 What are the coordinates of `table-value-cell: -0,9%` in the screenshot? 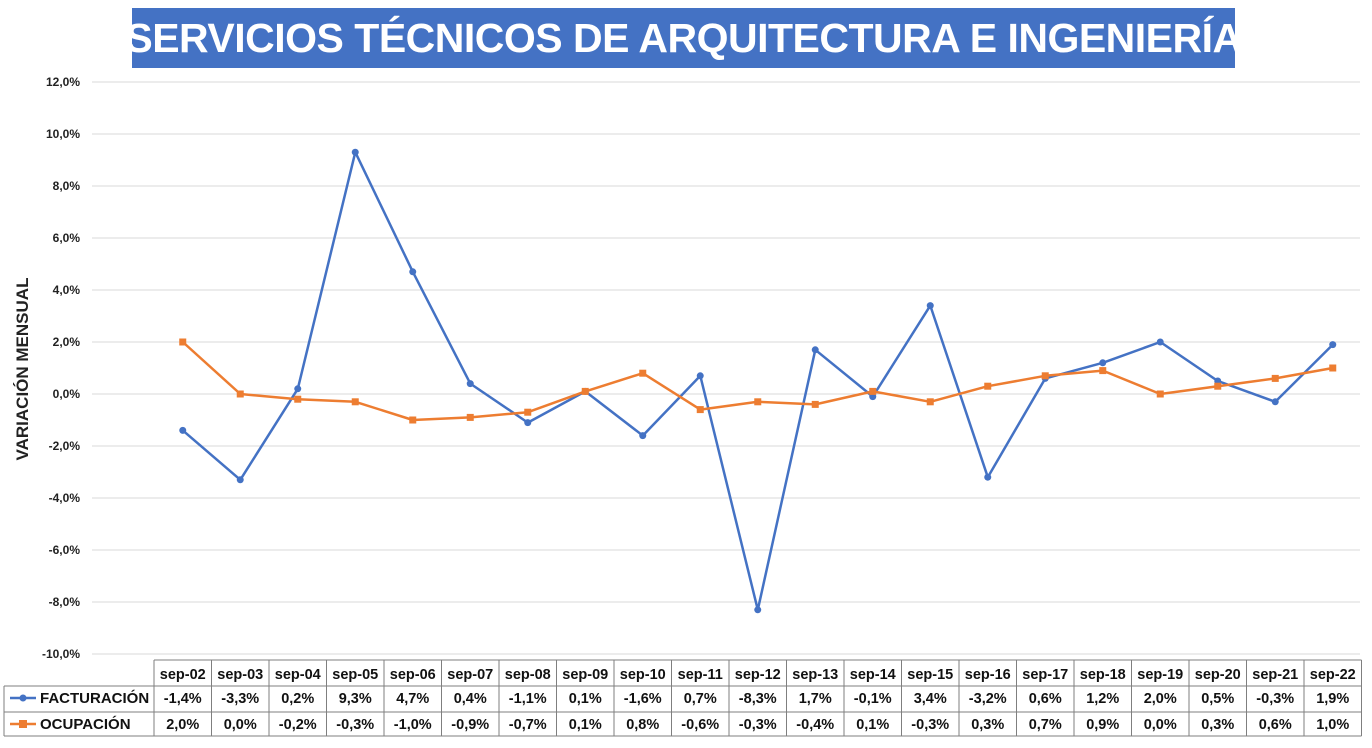 It's located at (470, 725).